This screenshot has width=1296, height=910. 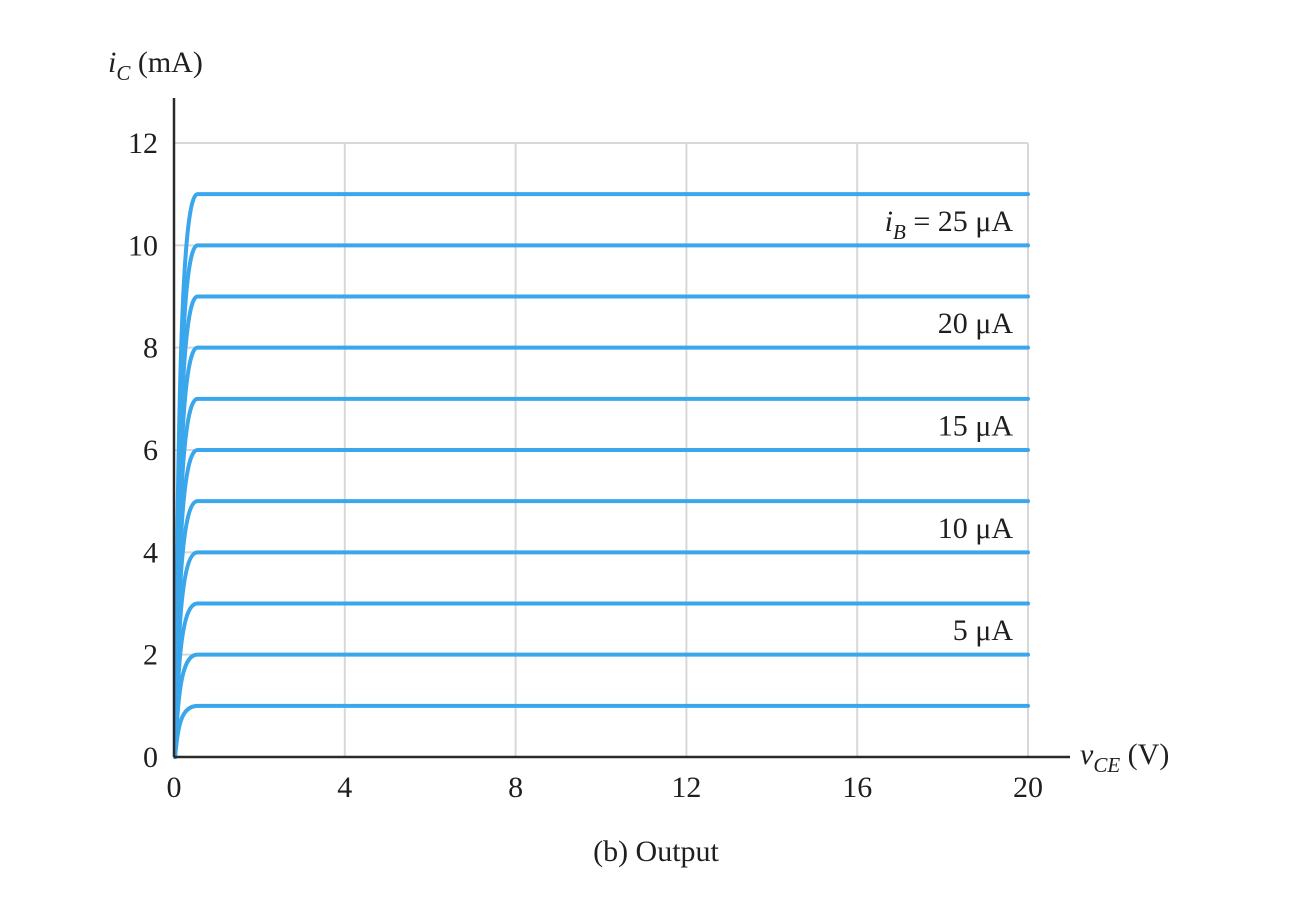 I want to click on y-tick-label-4: 8, so click(x=150, y=348).